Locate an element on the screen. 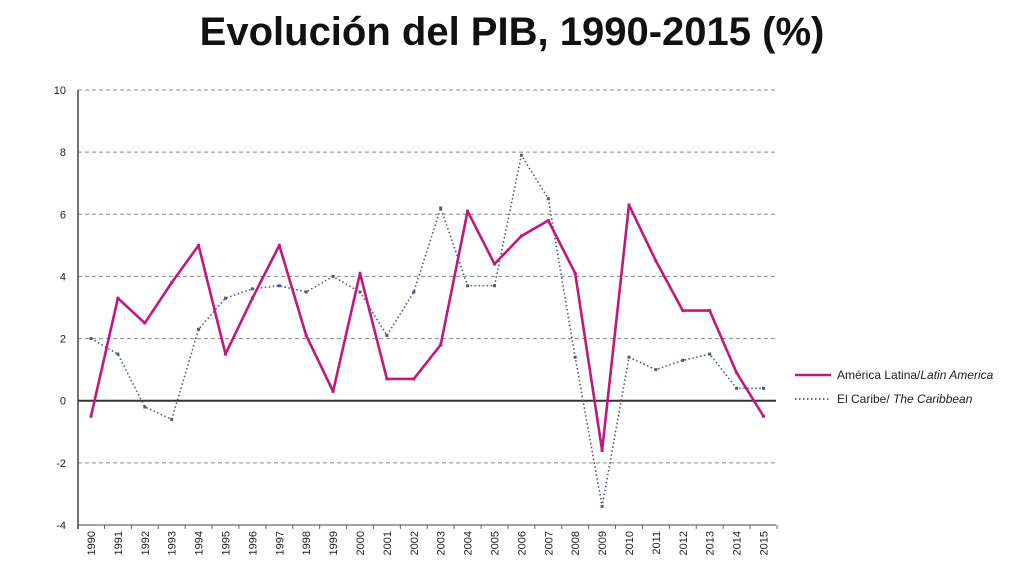 This screenshot has height=576, width=1024. legend-label-main: América Latina/ is located at coordinates (879, 375).